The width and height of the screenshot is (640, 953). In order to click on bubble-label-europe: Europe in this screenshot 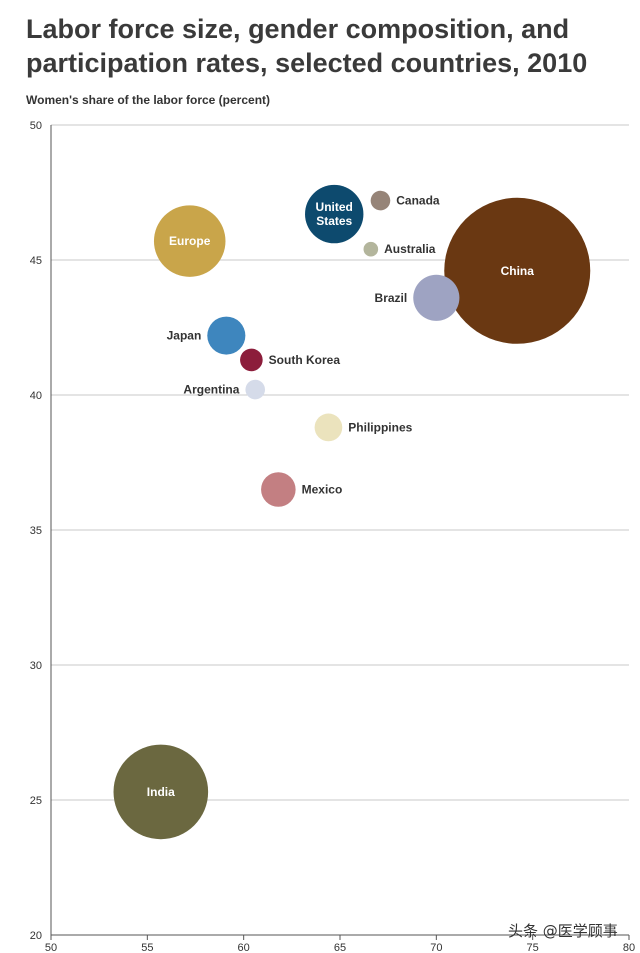, I will do `click(190, 241)`.